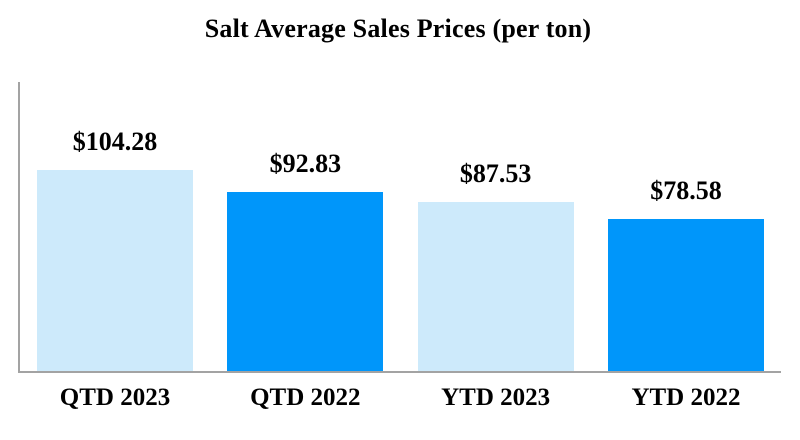 The height and width of the screenshot is (440, 800). What do you see at coordinates (115, 397) in the screenshot?
I see `x-axis-label: QTD 2023` at bounding box center [115, 397].